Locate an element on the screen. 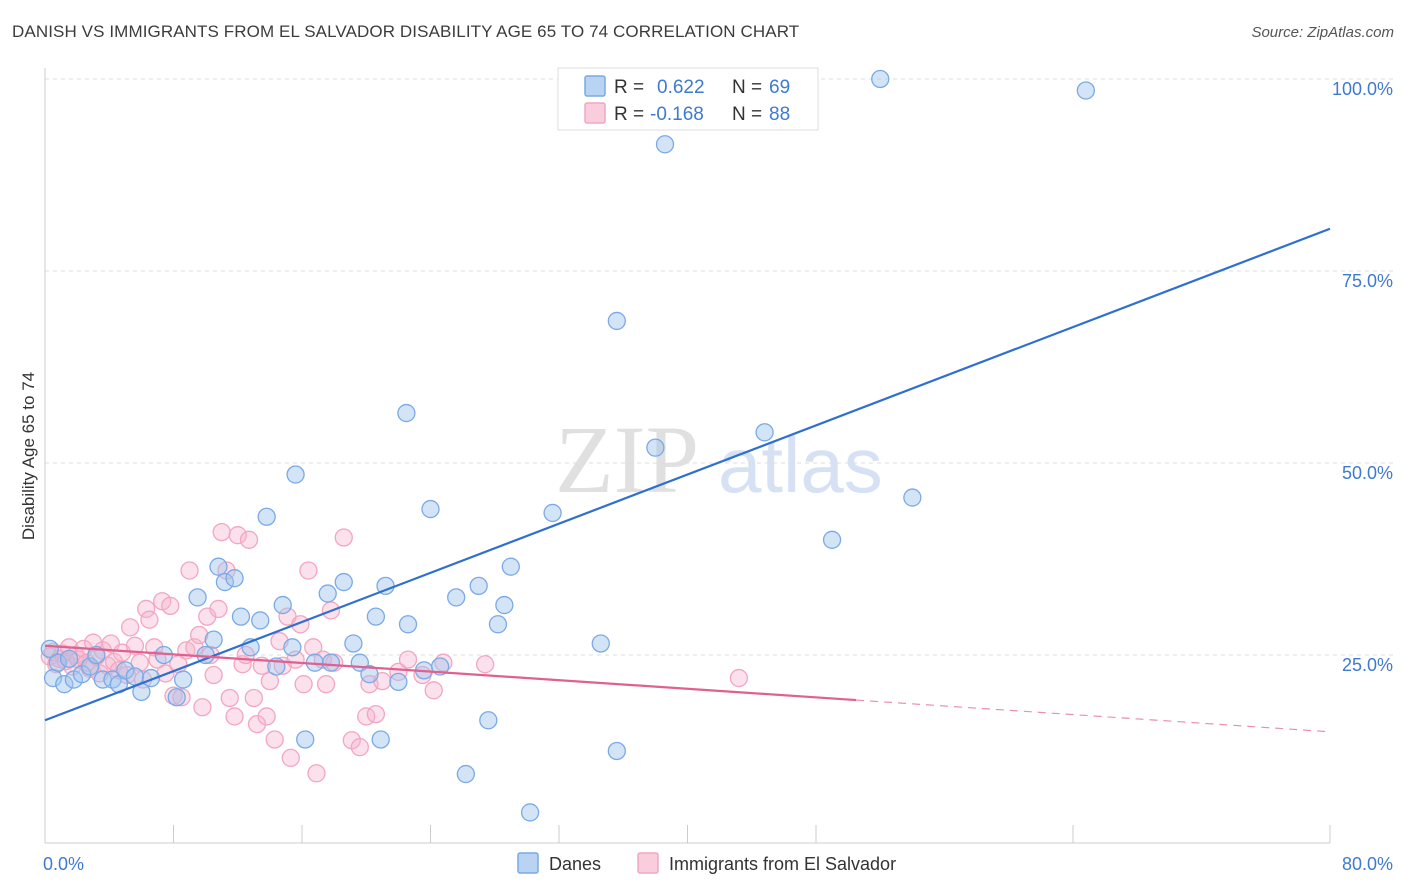 This screenshot has width=1406, height=892. trend-line-immigrants-dashed is located at coordinates (1093, 716).